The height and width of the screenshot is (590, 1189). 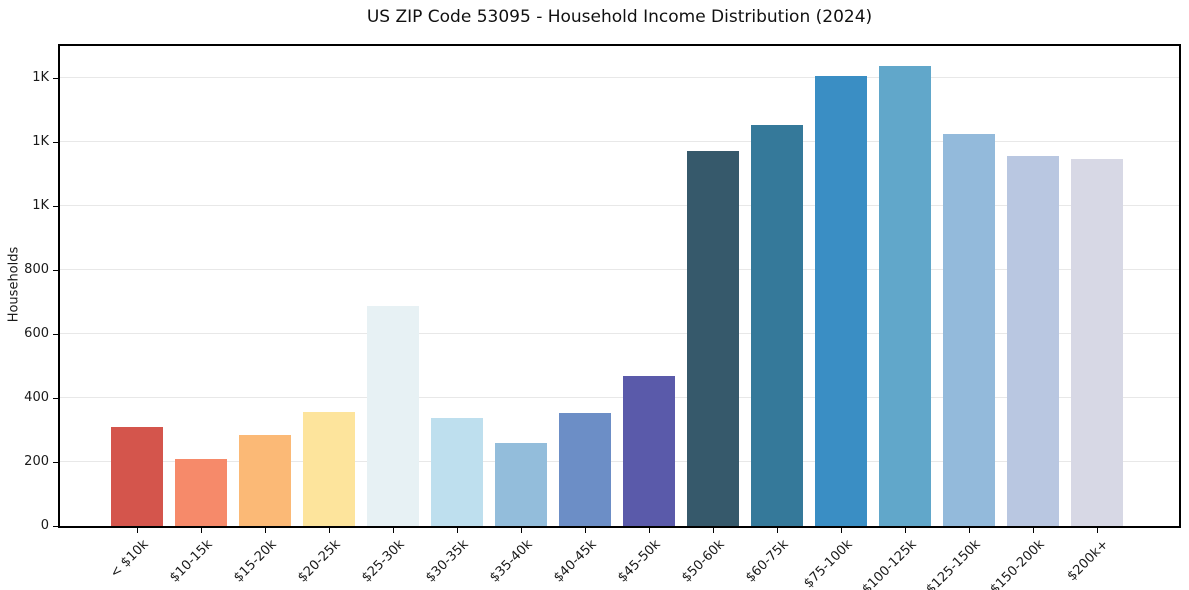 What do you see at coordinates (841, 301) in the screenshot?
I see `bar-$75-100k` at bounding box center [841, 301].